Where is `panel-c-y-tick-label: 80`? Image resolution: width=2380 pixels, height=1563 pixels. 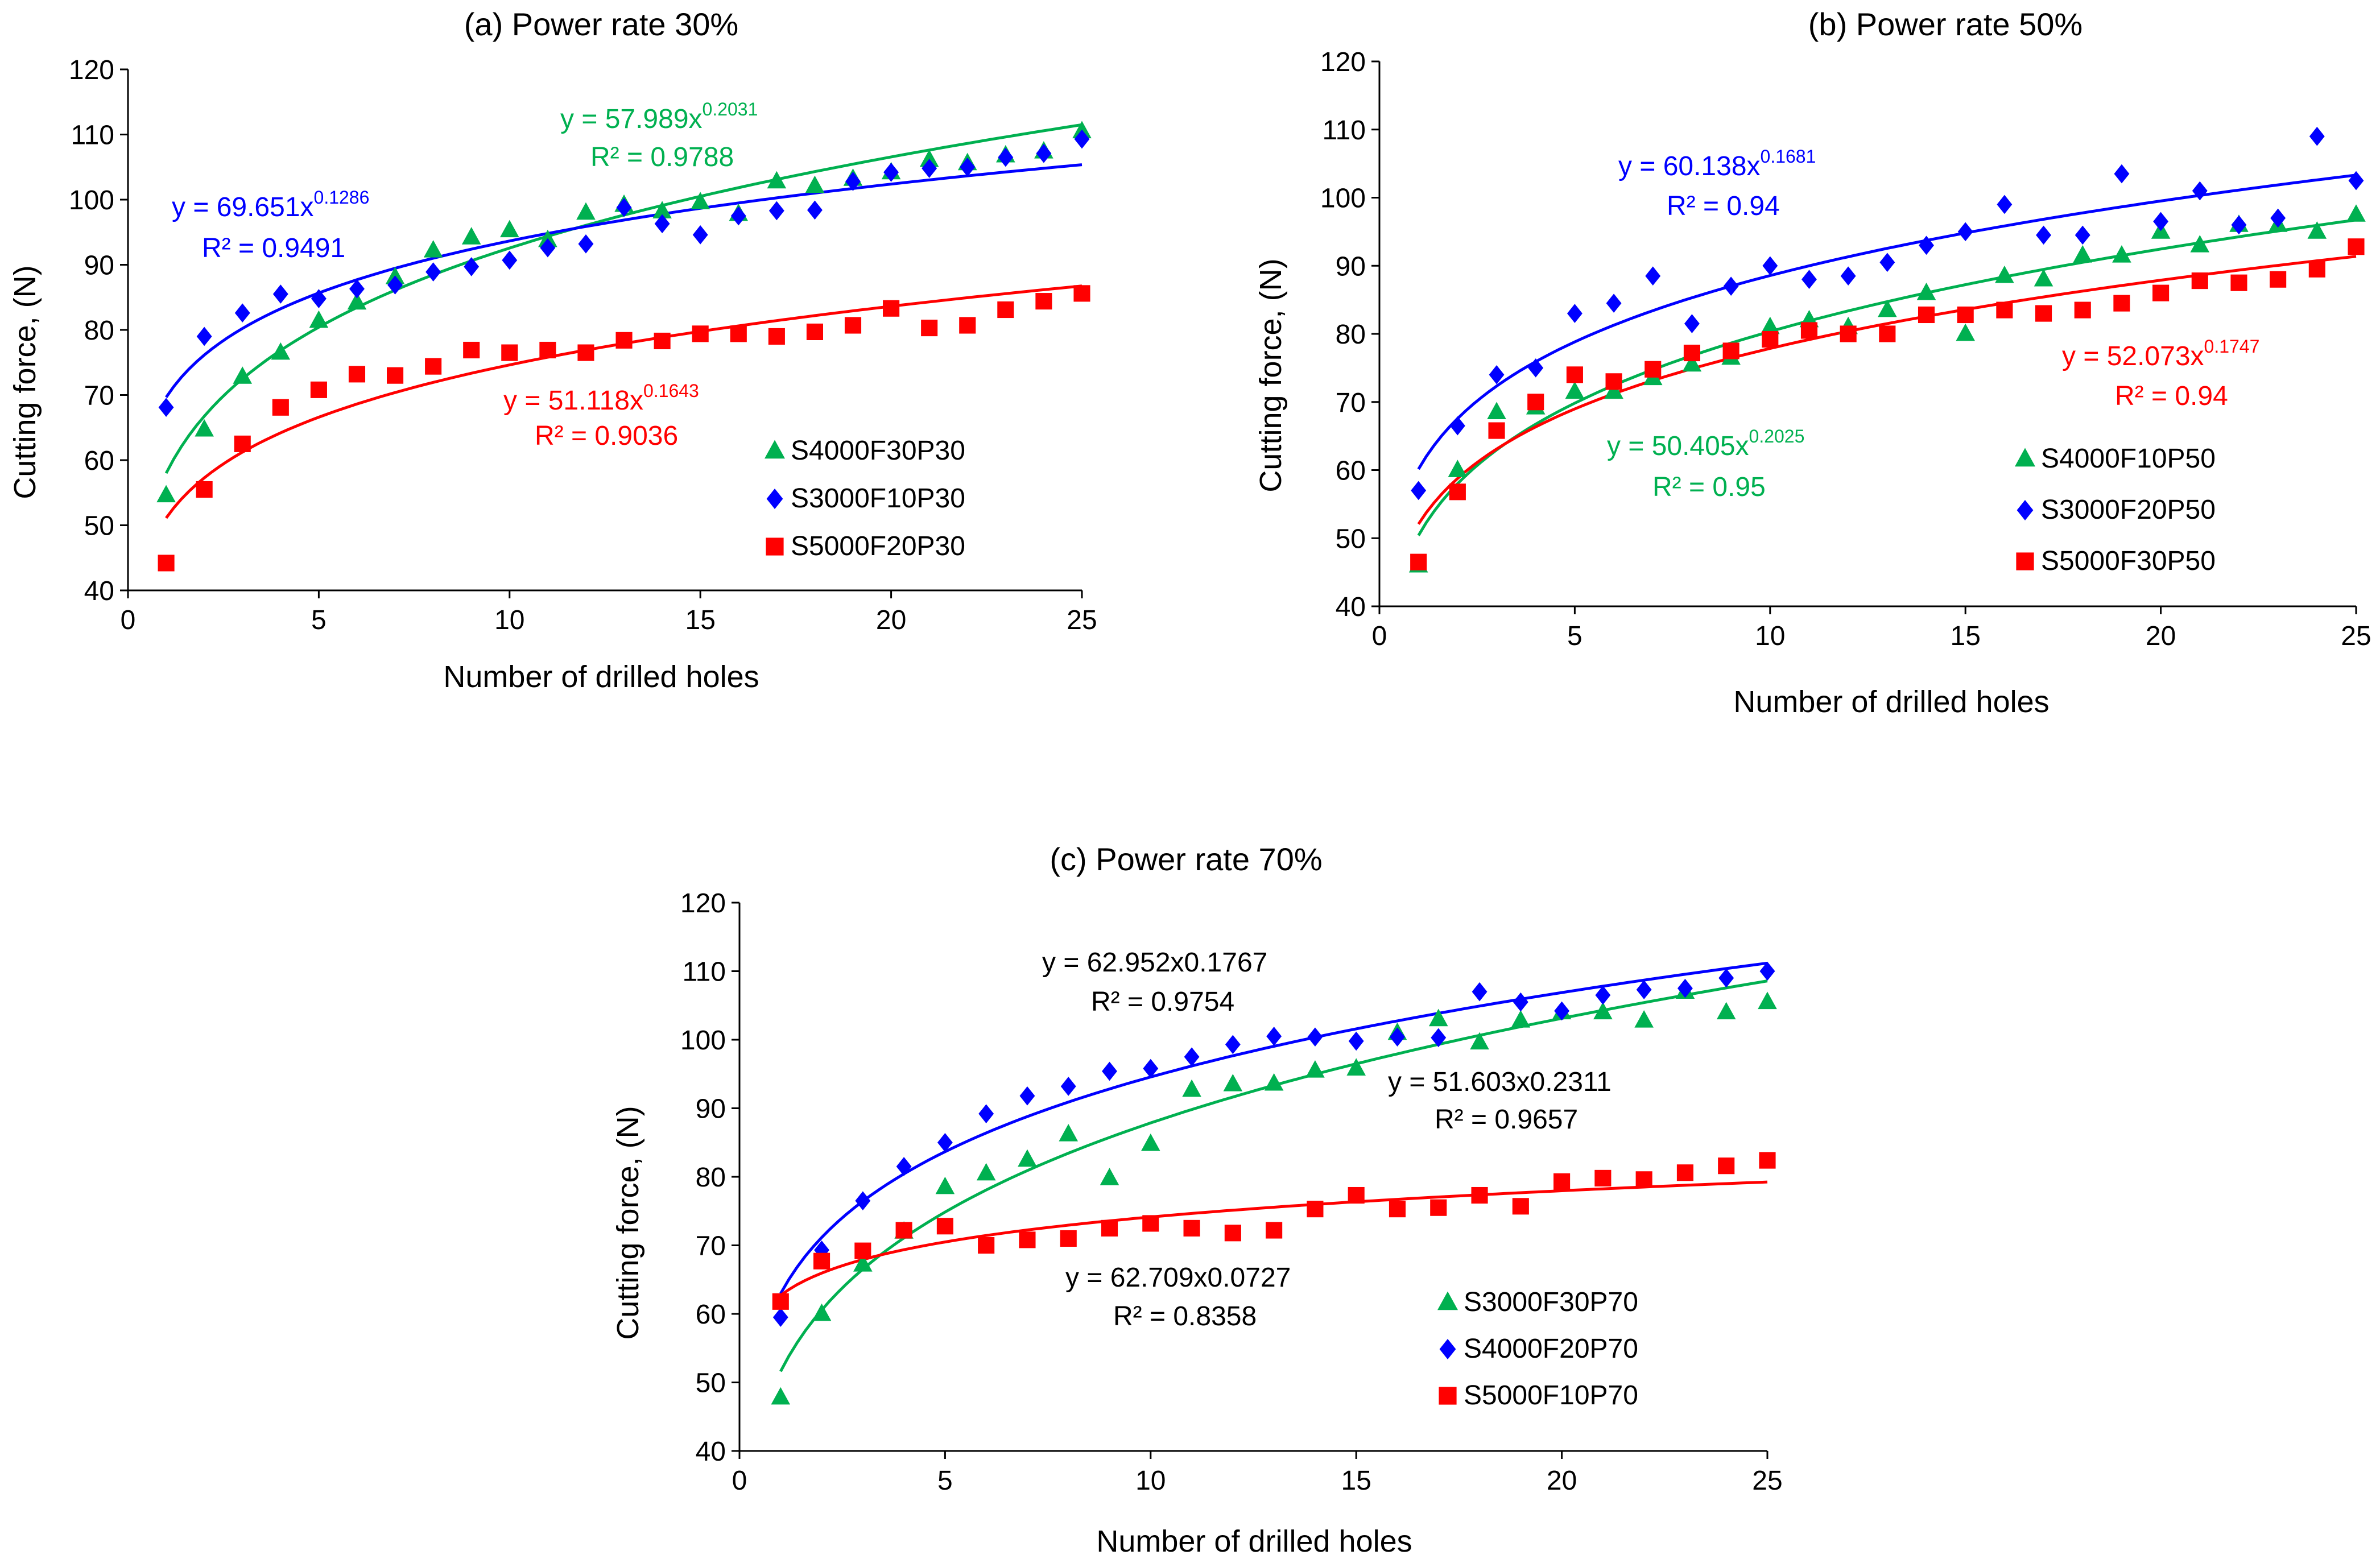 panel-c-y-tick-label: 80 is located at coordinates (711, 1178).